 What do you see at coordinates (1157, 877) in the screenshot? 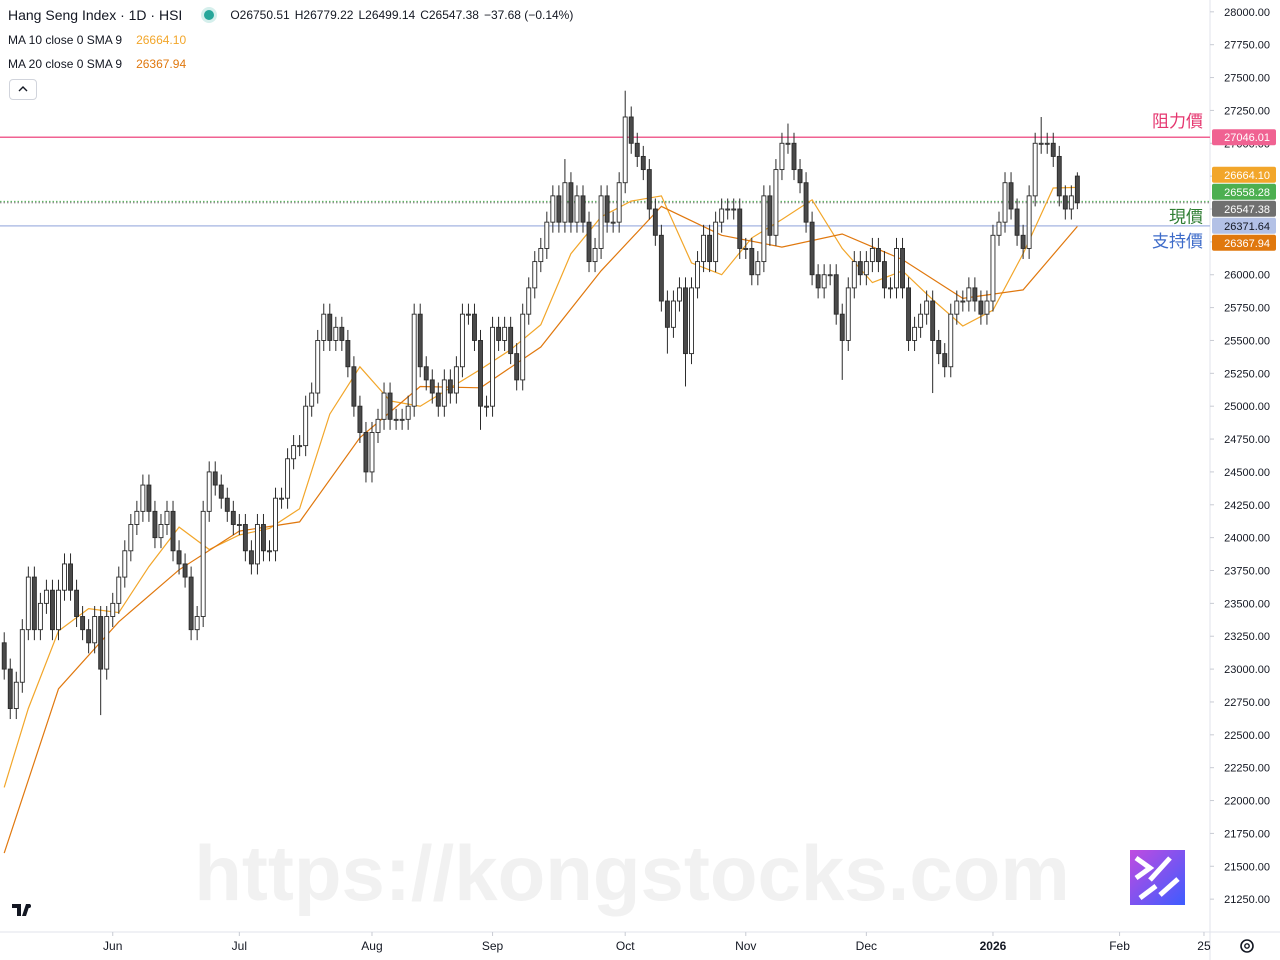
I see `site-logo` at bounding box center [1157, 877].